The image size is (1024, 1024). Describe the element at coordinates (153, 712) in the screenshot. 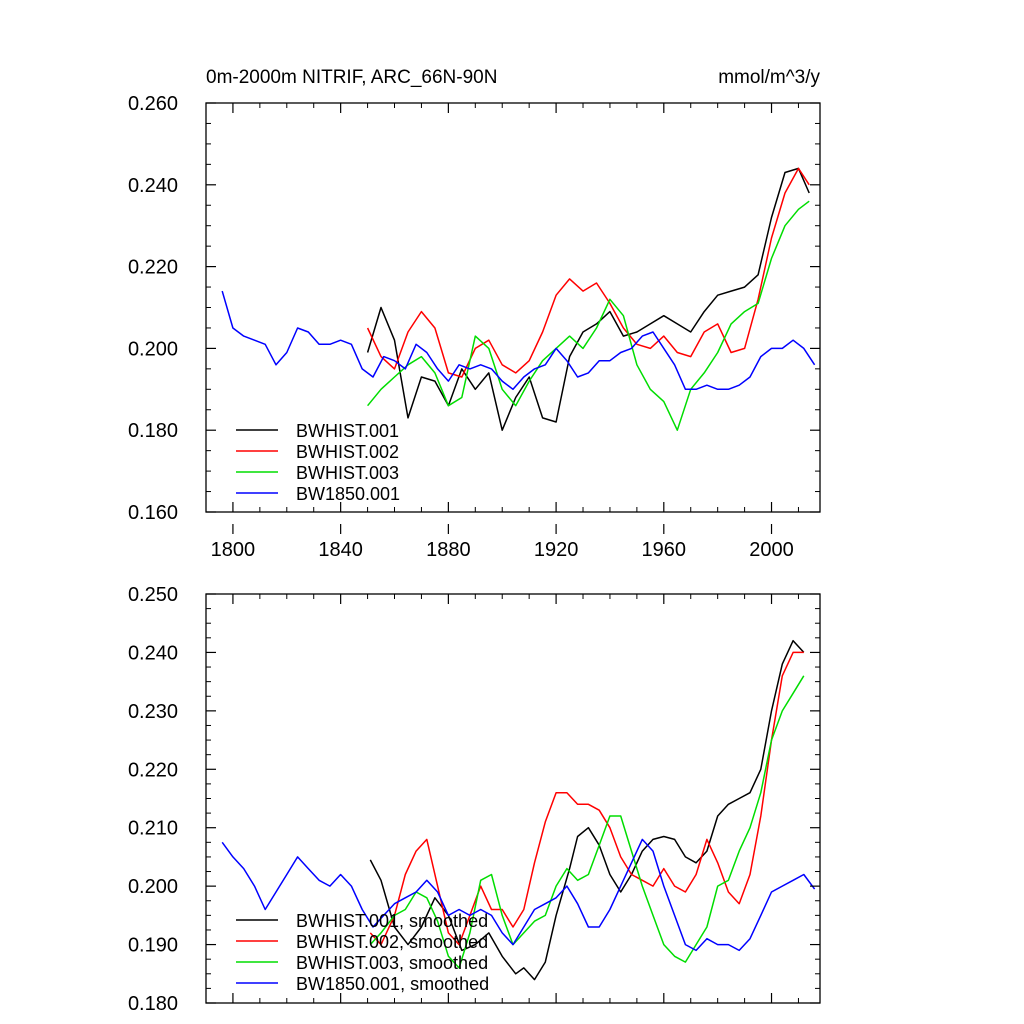

I see `y-tick-label: 0.230` at that location.